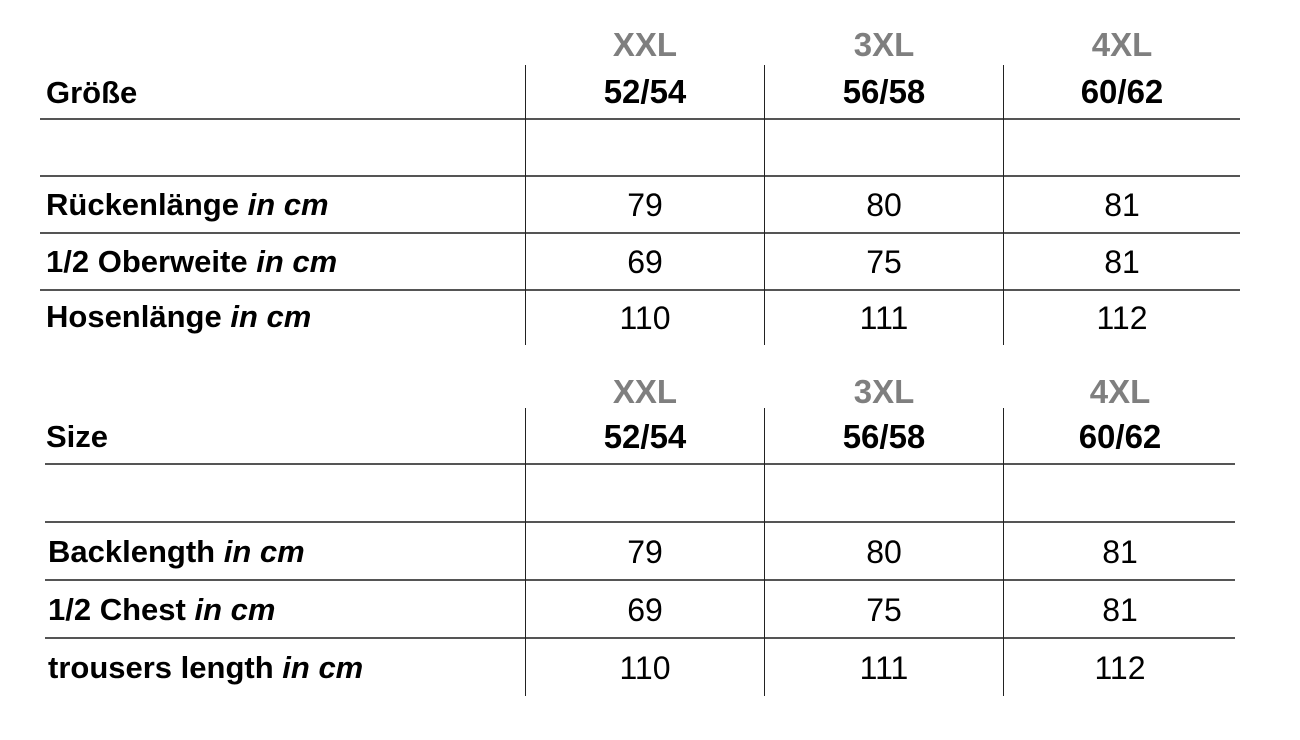  What do you see at coordinates (147, 261) in the screenshot?
I see `row-label-text: 1/2 Oberweite` at bounding box center [147, 261].